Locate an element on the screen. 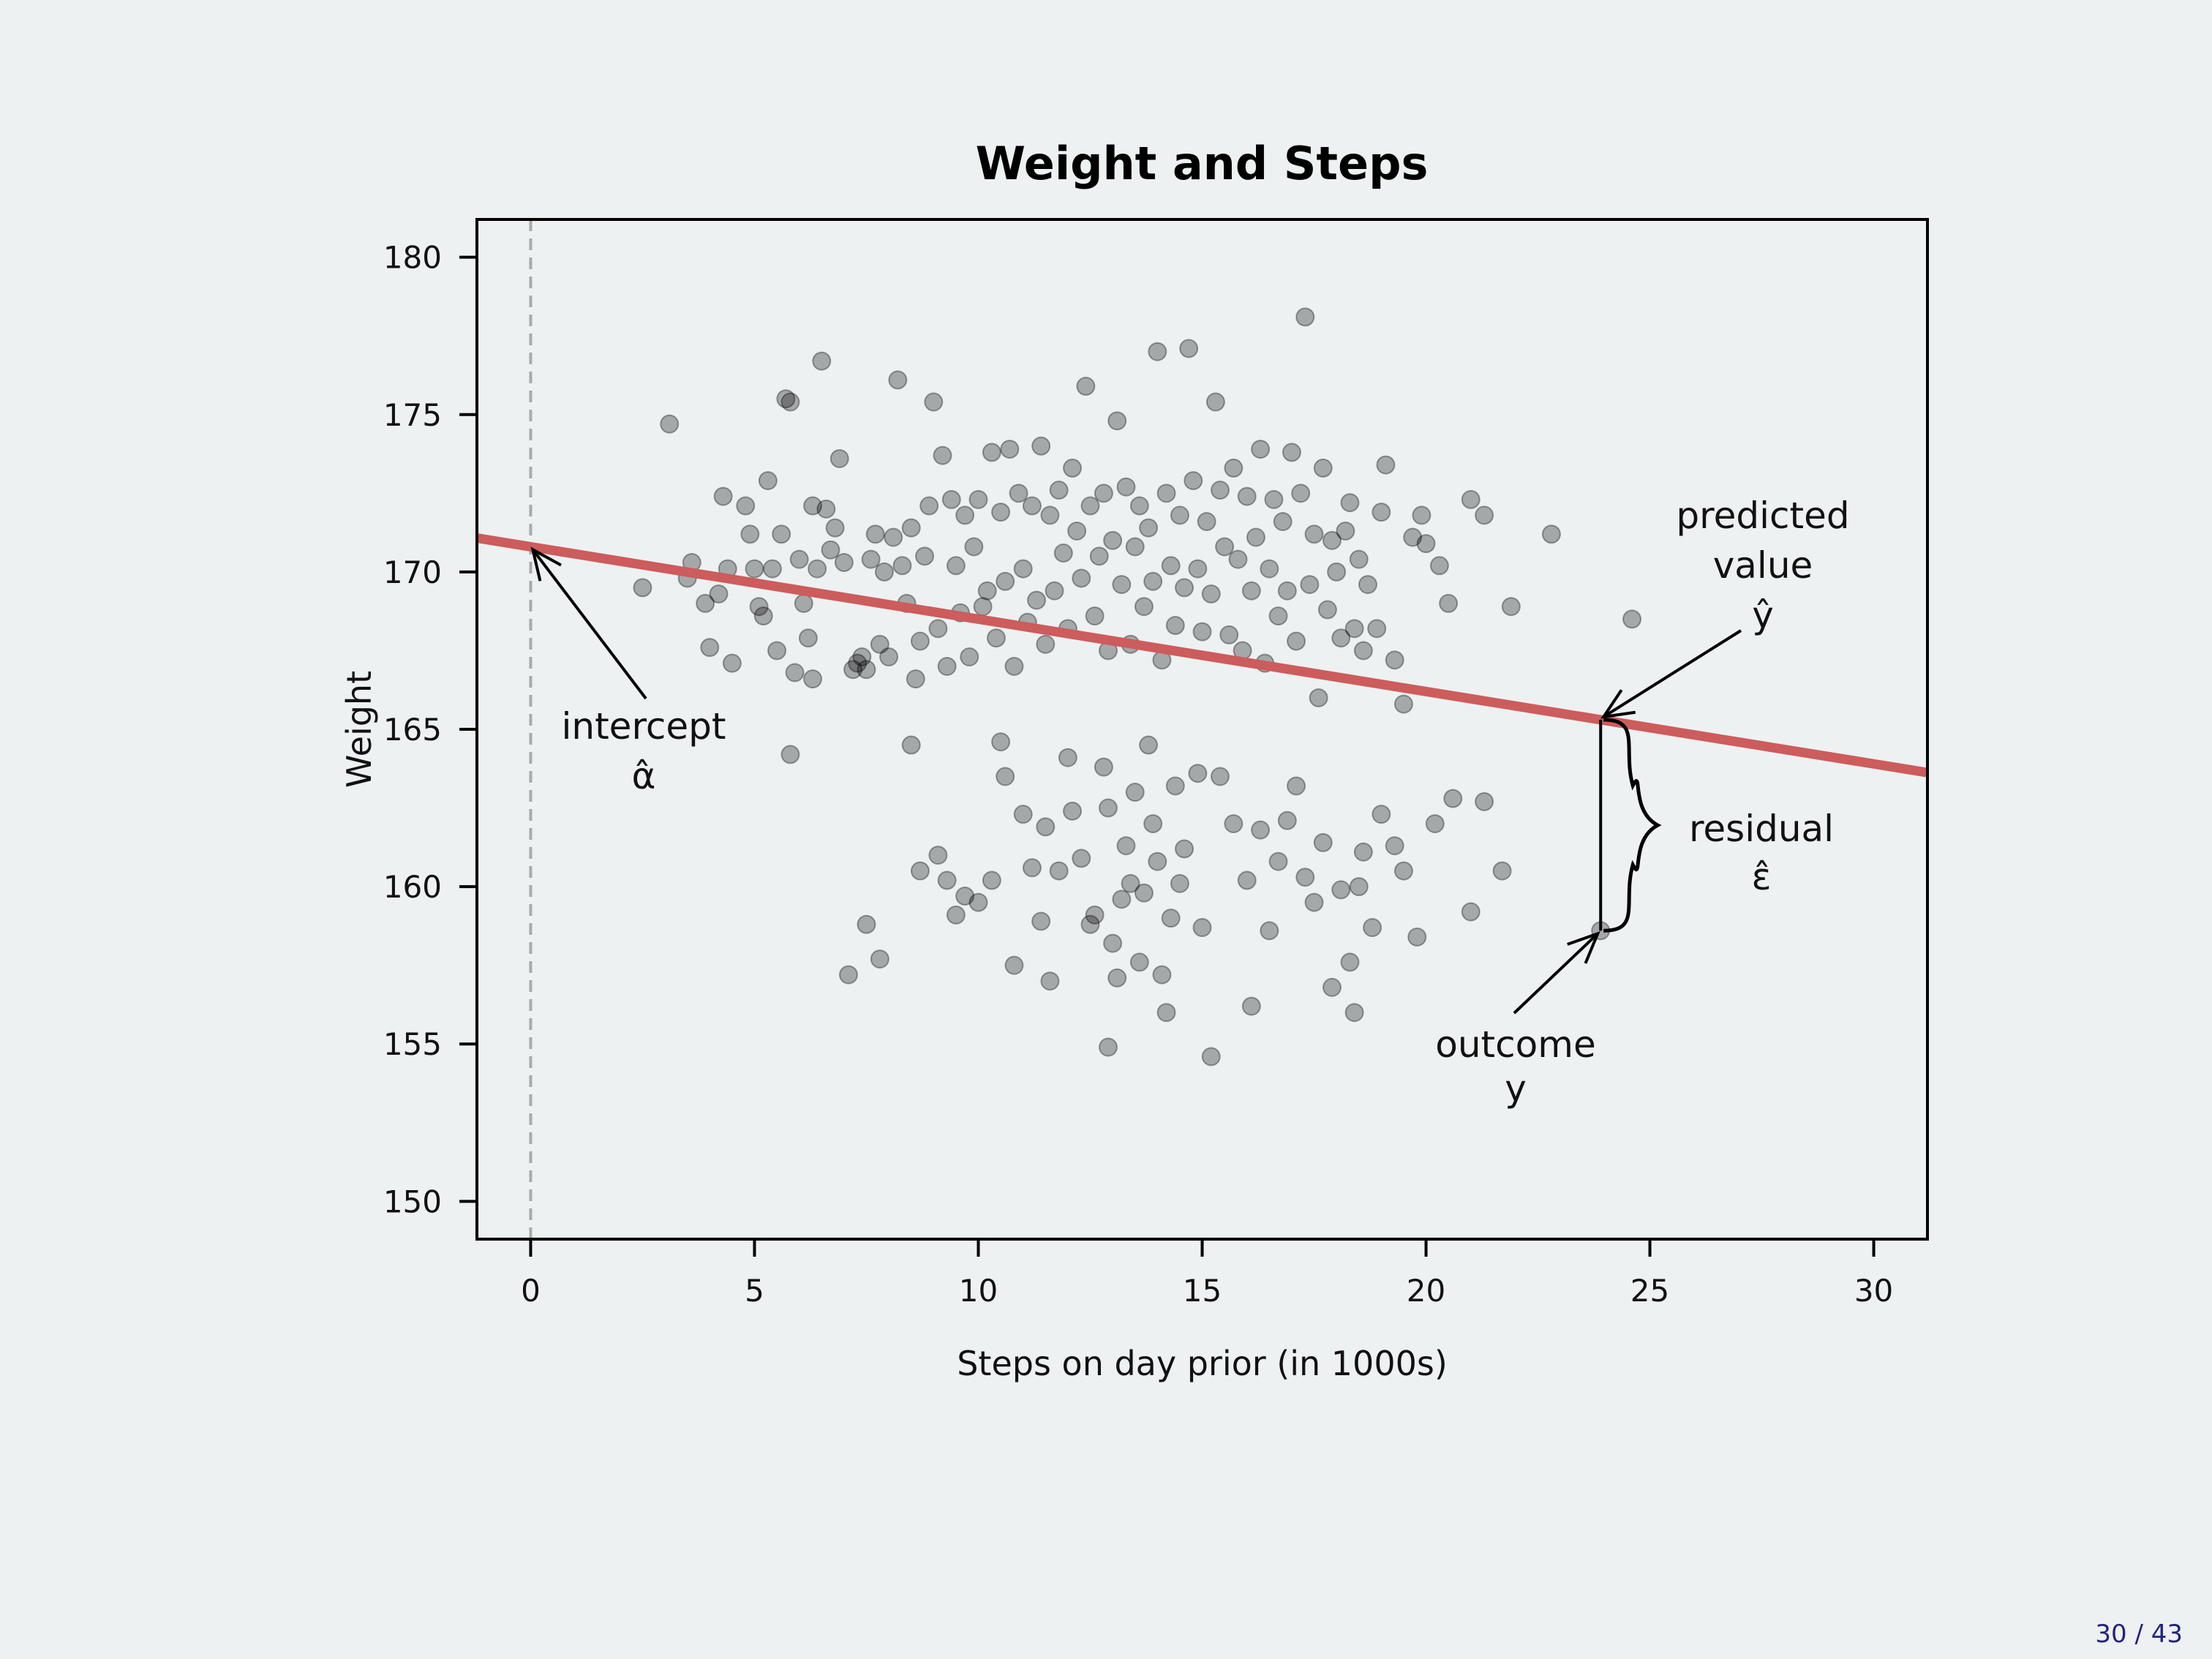  outcome-arrow is located at coordinates (1556, 974).